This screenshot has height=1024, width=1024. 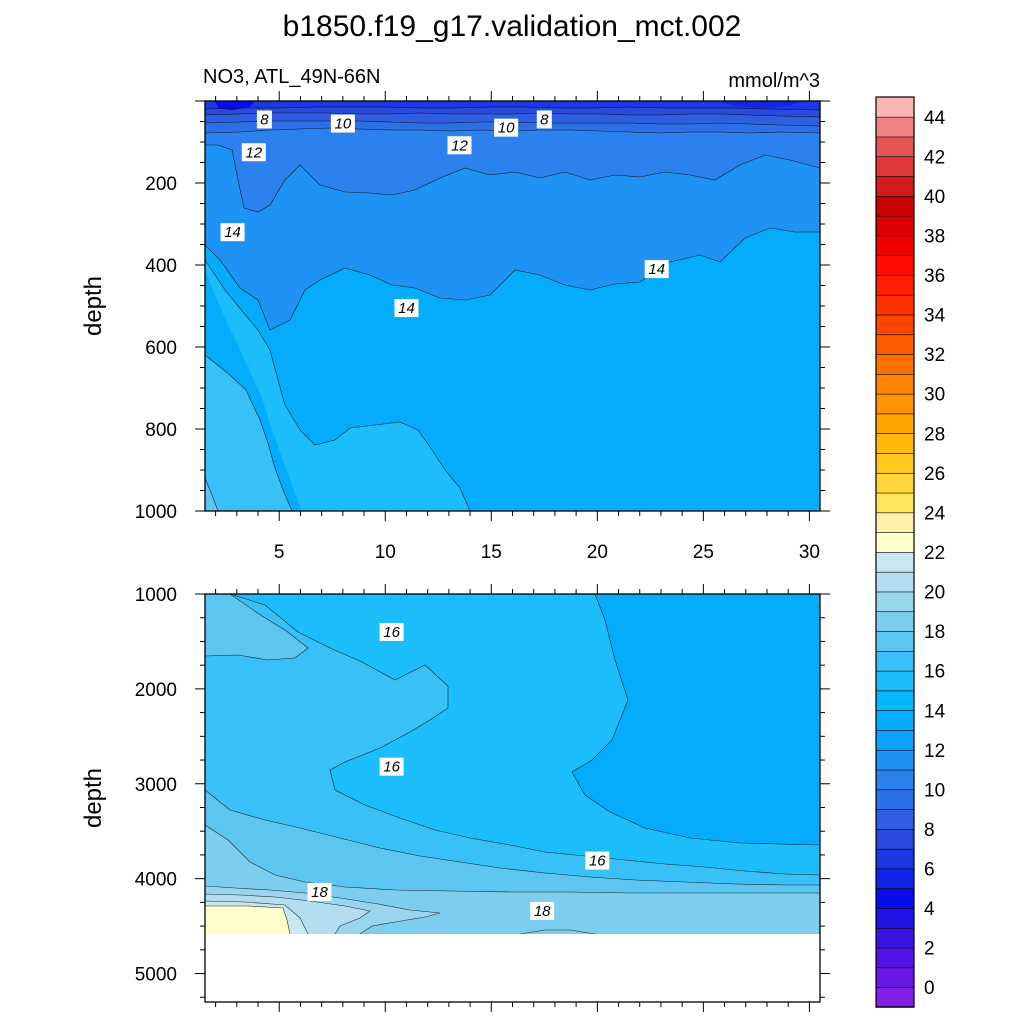 I want to click on colorbar-tick-label: 42, so click(x=934, y=157).